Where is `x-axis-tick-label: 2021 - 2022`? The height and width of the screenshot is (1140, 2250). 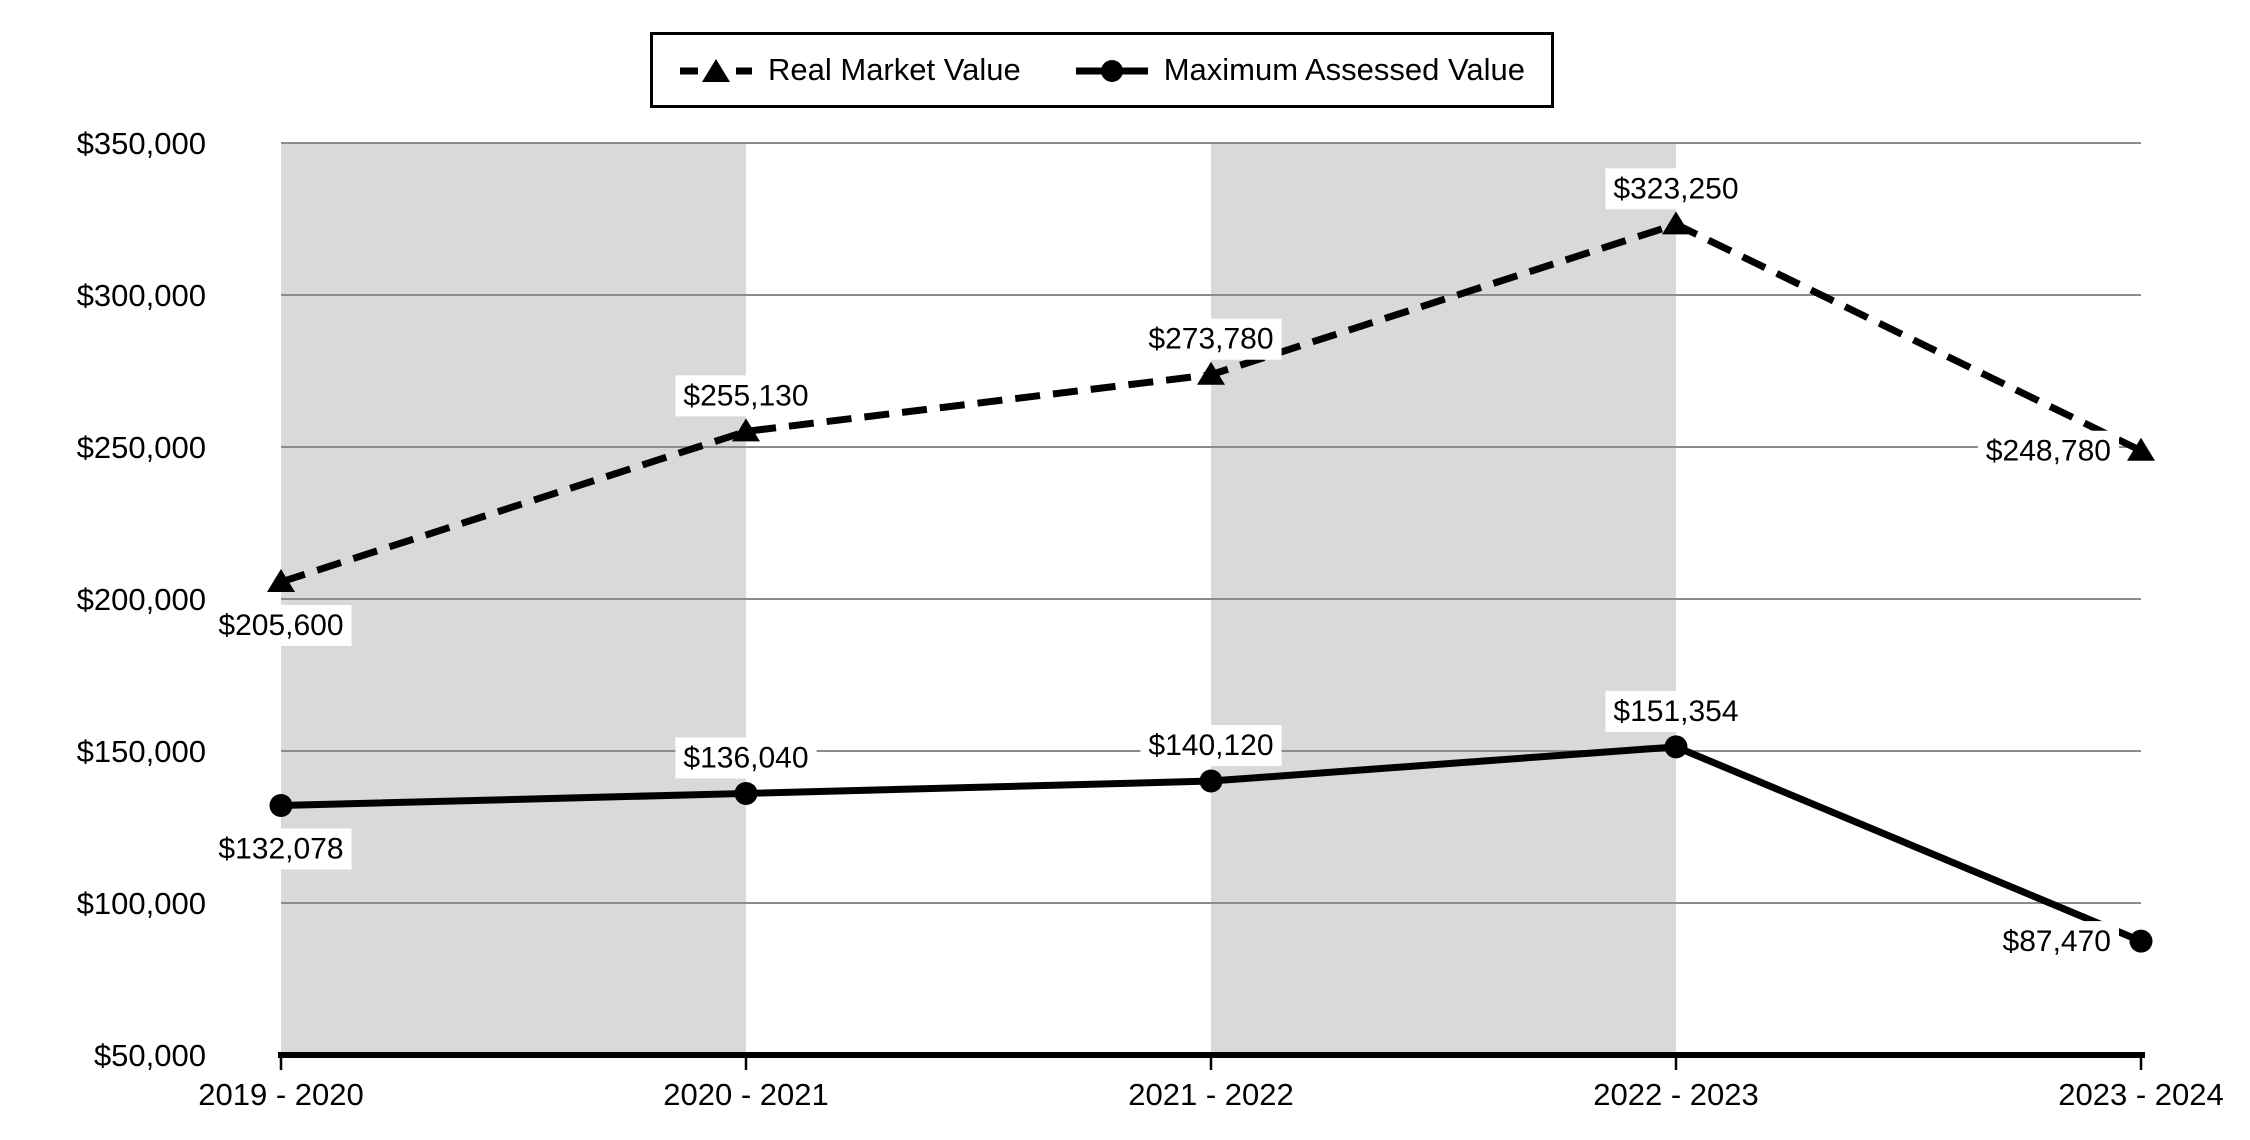 x-axis-tick-label: 2021 - 2022 is located at coordinates (1210, 1094).